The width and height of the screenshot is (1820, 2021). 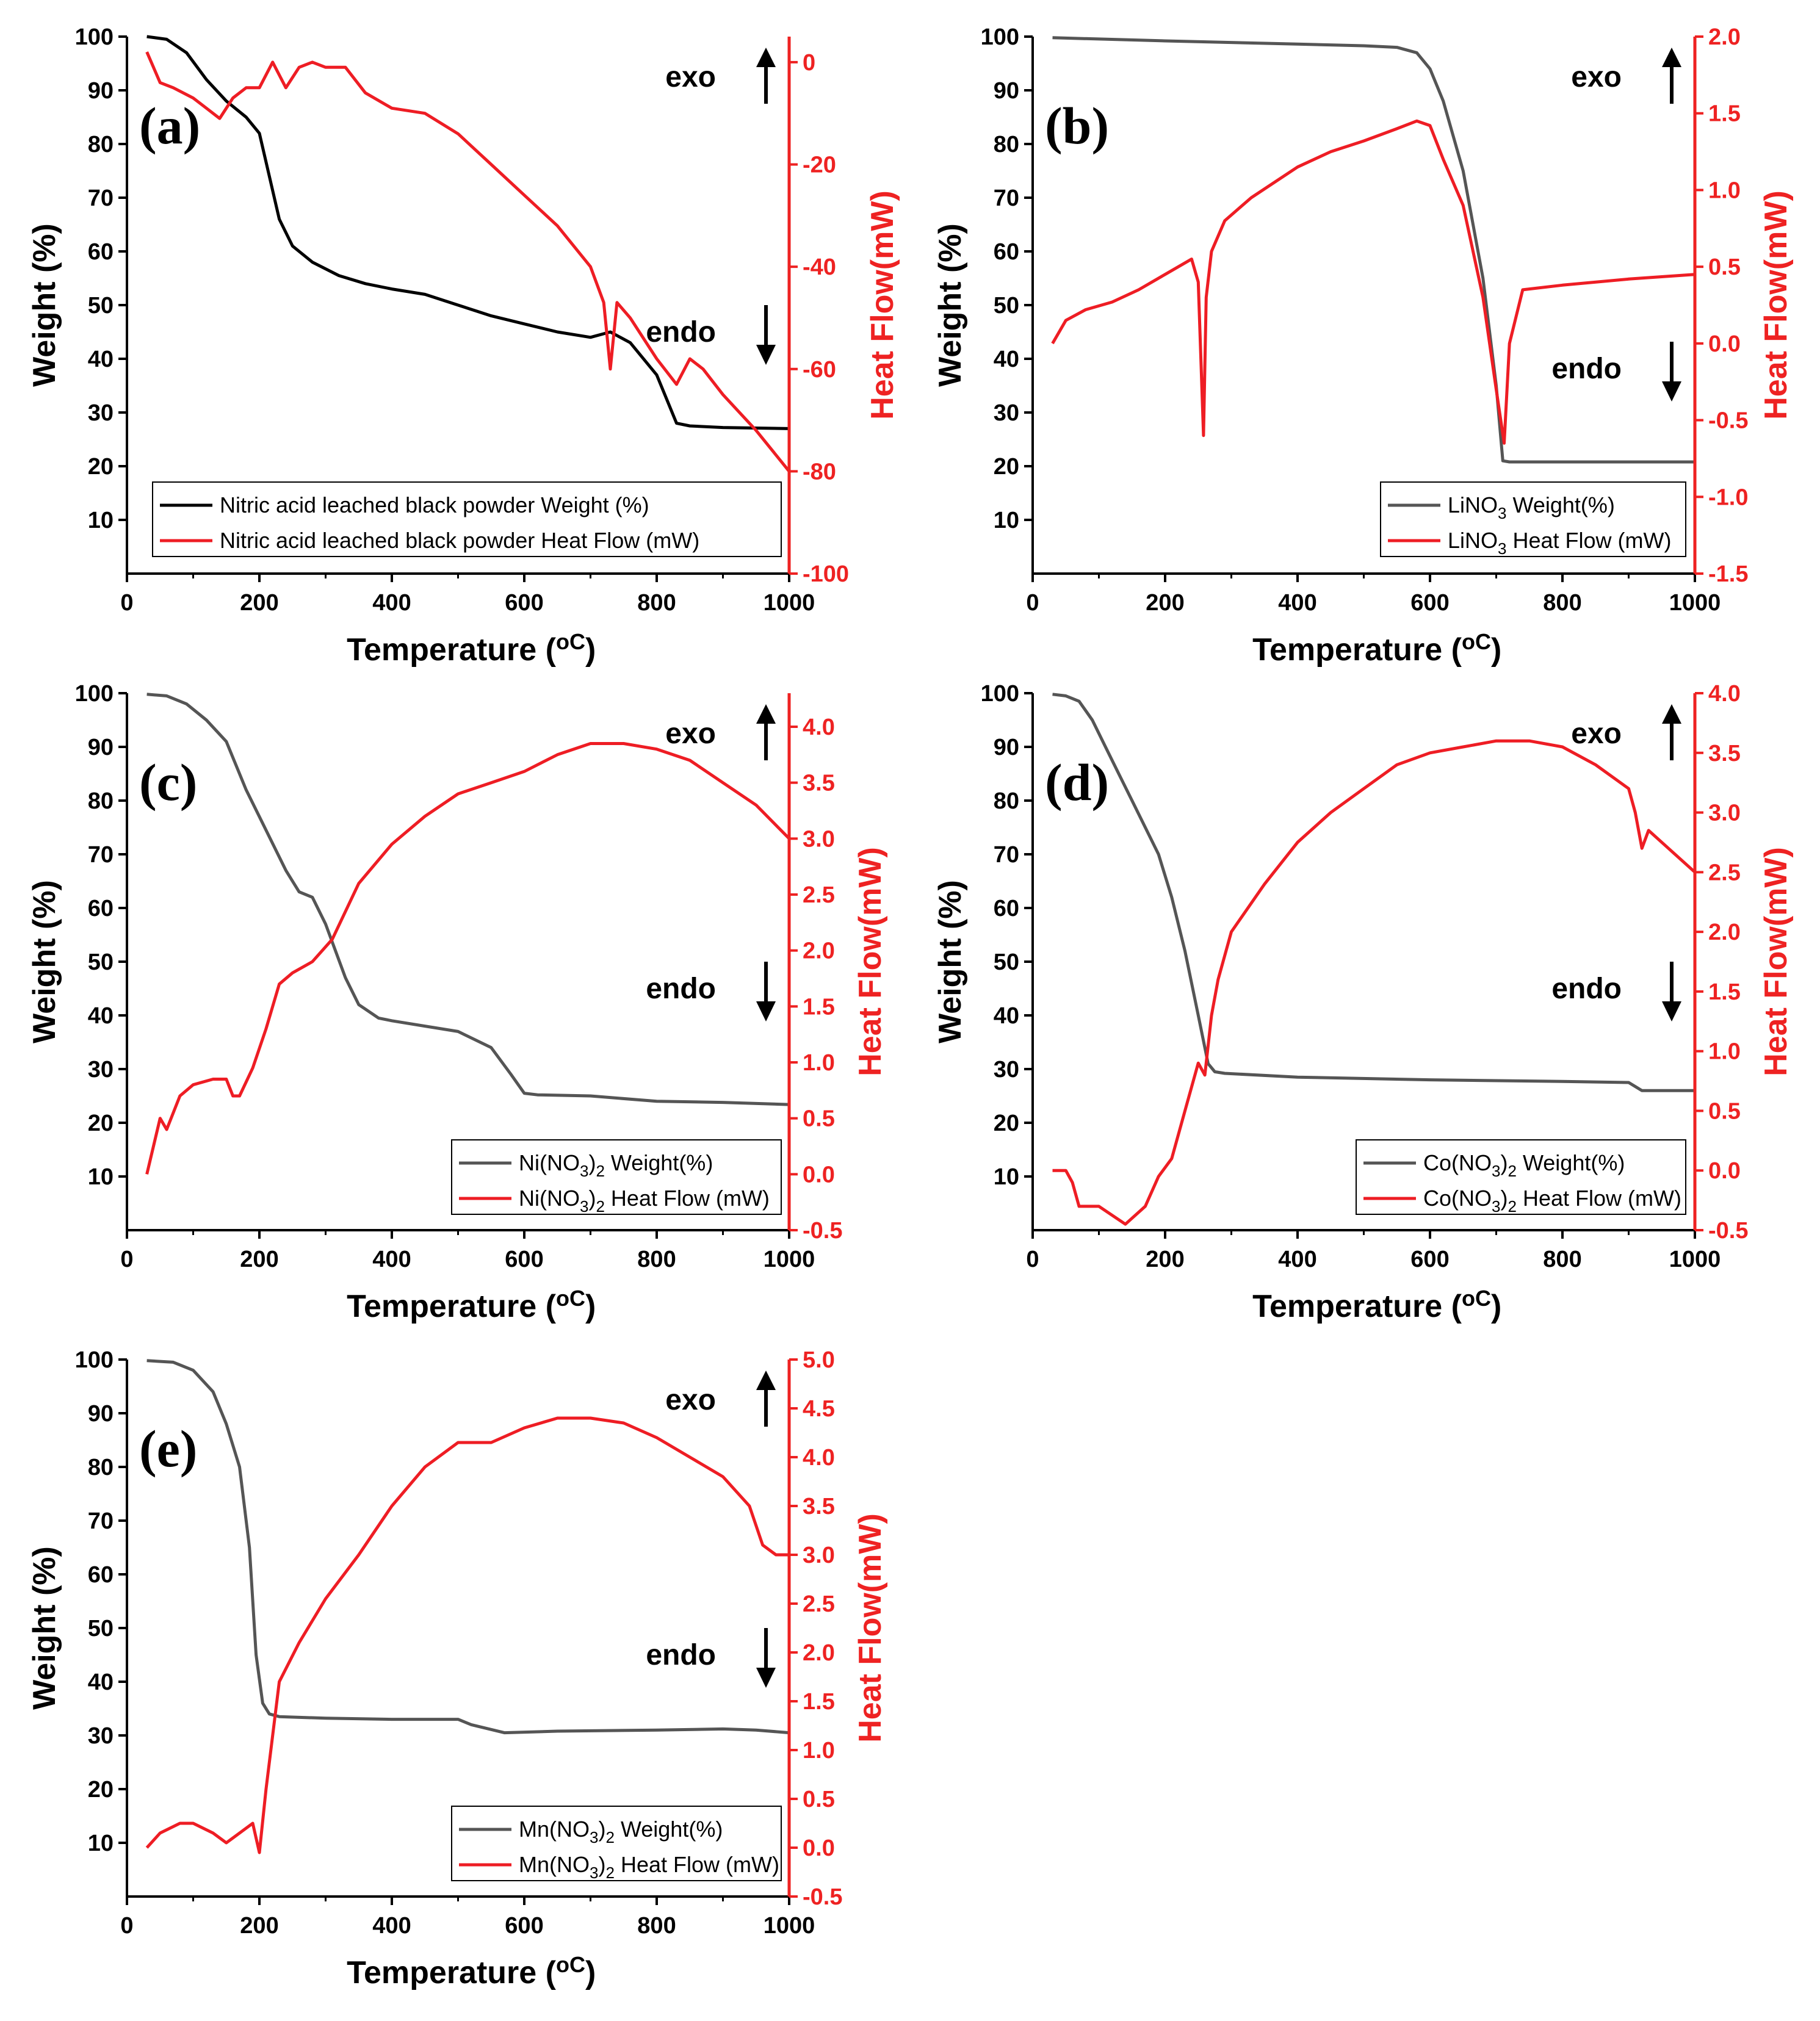 I want to click on legend-entry-suffix: Heat Flow (mW), so click(x=1590, y=540).